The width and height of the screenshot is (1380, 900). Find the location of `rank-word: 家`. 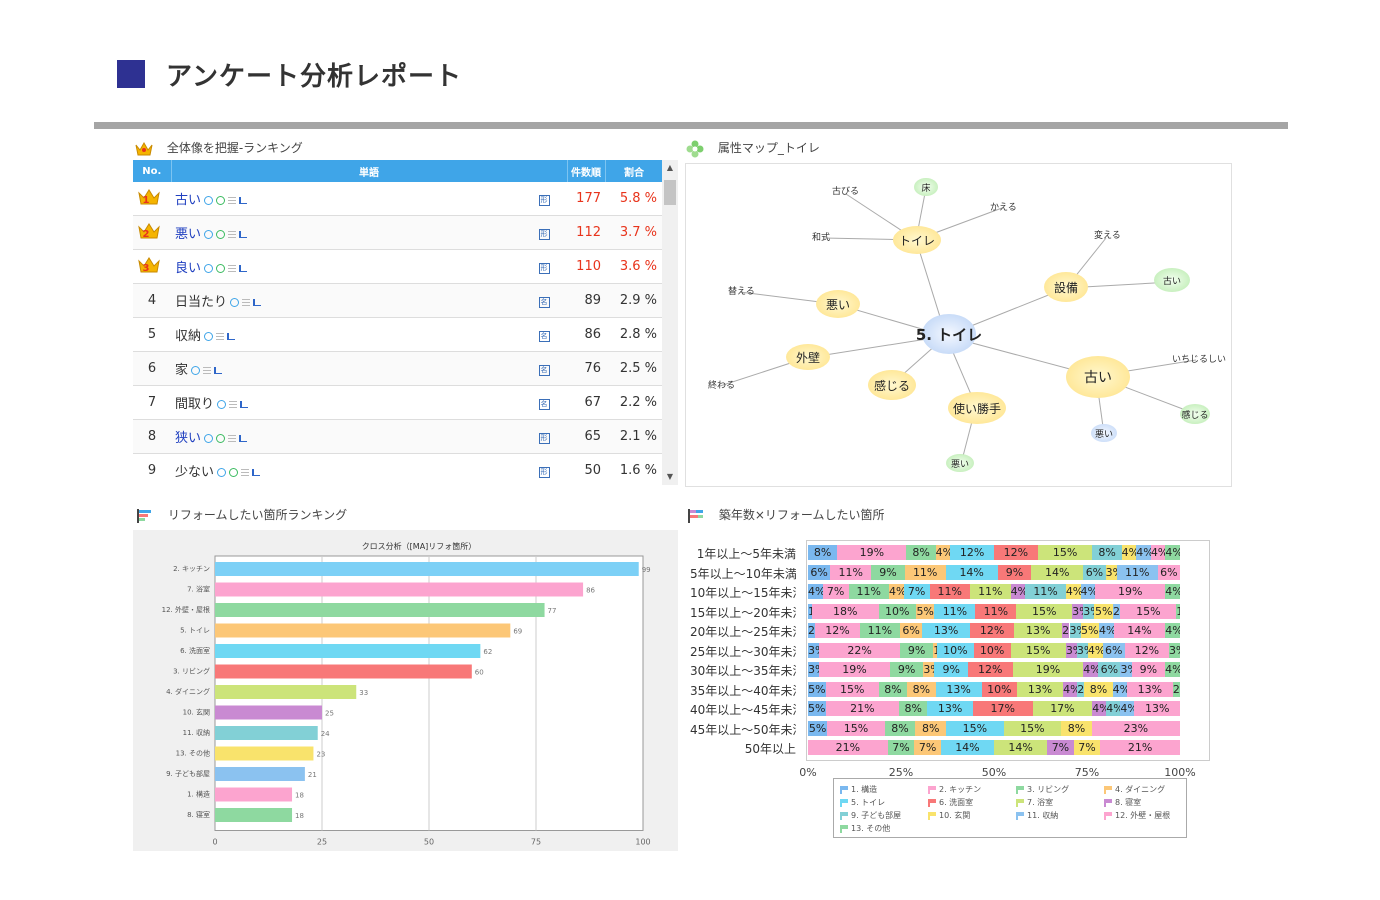

rank-word: 家 is located at coordinates (182, 370).